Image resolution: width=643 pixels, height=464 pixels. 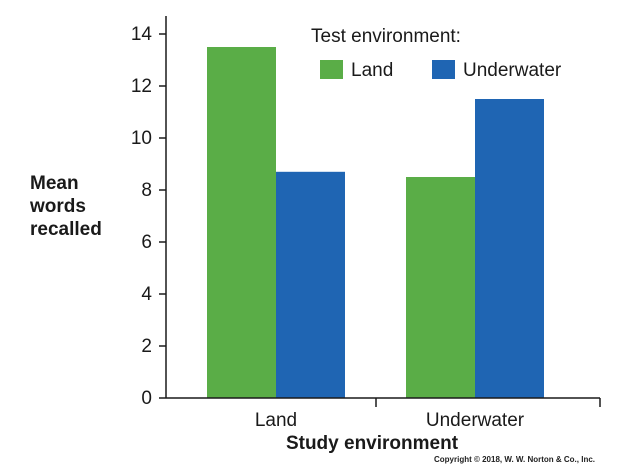 What do you see at coordinates (146, 242) in the screenshot?
I see `y-tick-label: 6` at bounding box center [146, 242].